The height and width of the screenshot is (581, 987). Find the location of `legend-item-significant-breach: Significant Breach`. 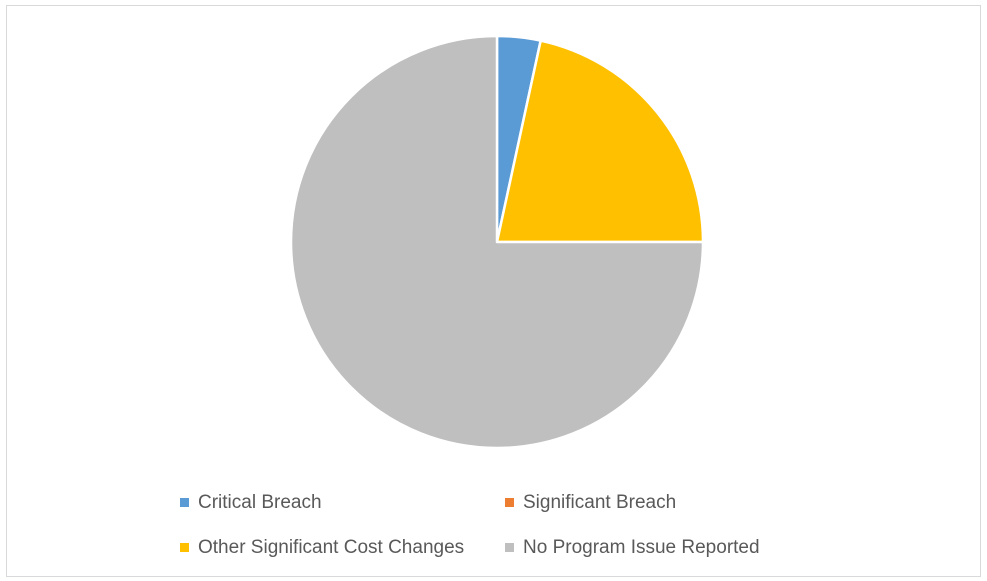

legend-item-significant-breach: Significant Breach is located at coordinates (590, 503).